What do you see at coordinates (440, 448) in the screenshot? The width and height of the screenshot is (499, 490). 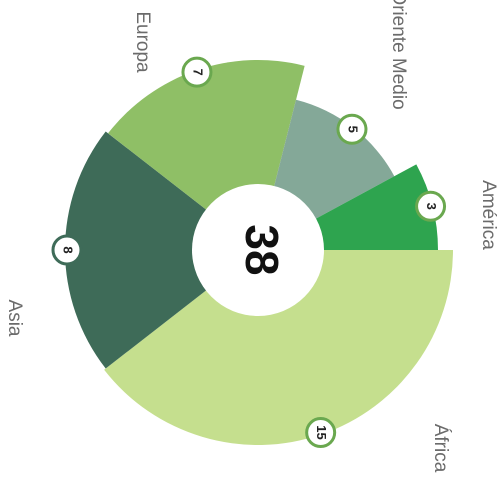 I see `category-label: África` at bounding box center [440, 448].